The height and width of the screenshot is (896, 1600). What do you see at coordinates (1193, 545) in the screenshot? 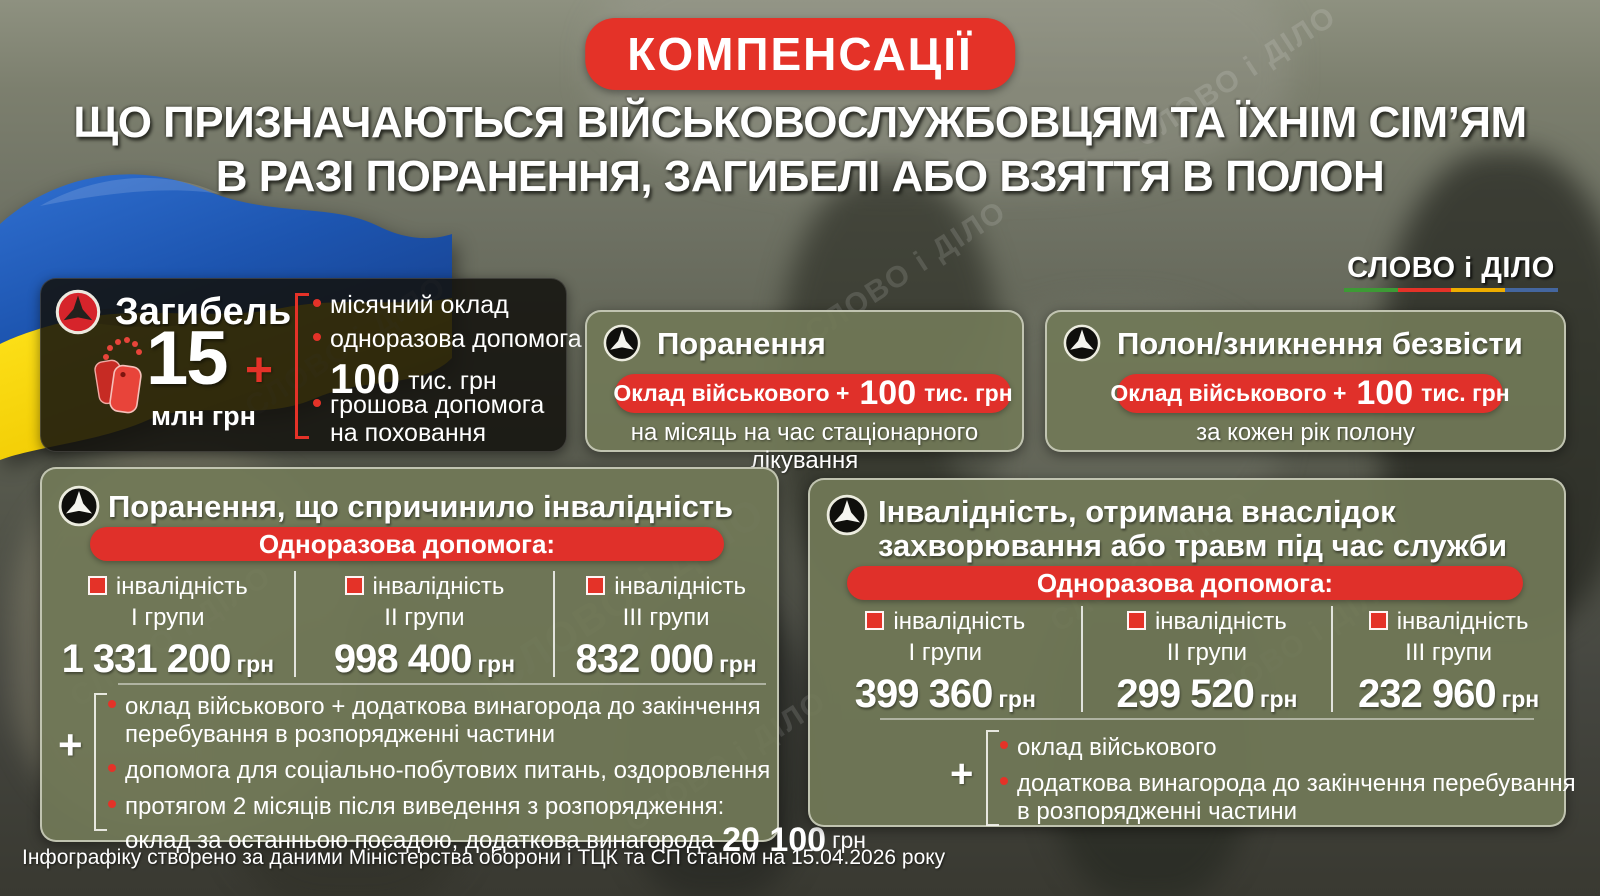
I see `disability-illness-title-2: захворювання або травм під час служби` at bounding box center [1193, 545].